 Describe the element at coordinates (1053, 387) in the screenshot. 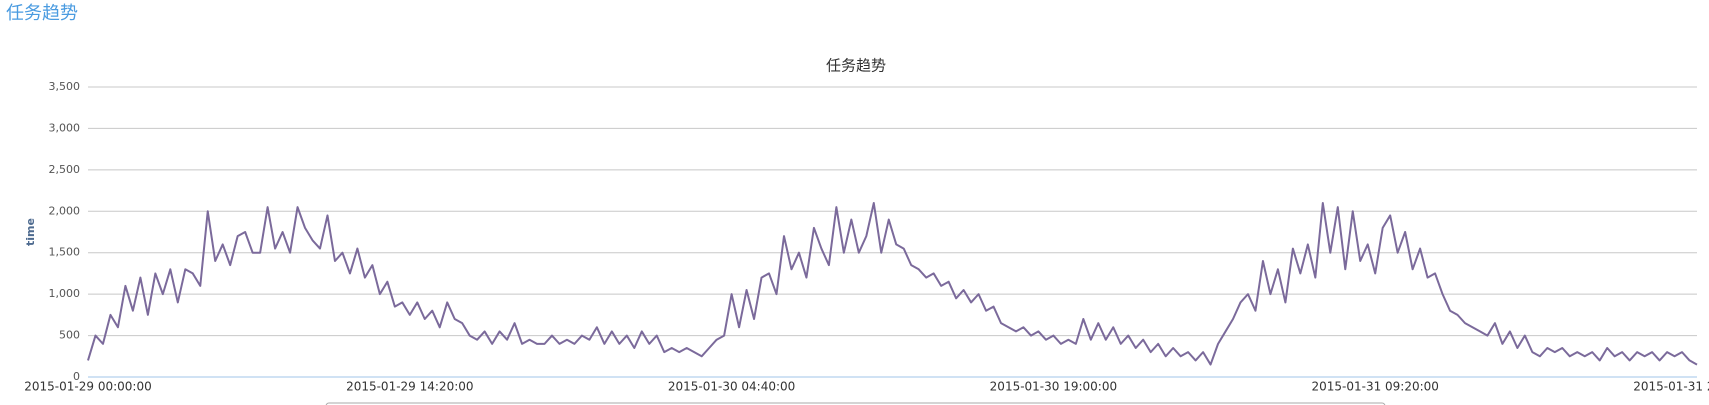

I see `x-tick-label: 2015-01-30 19:00:00` at that location.